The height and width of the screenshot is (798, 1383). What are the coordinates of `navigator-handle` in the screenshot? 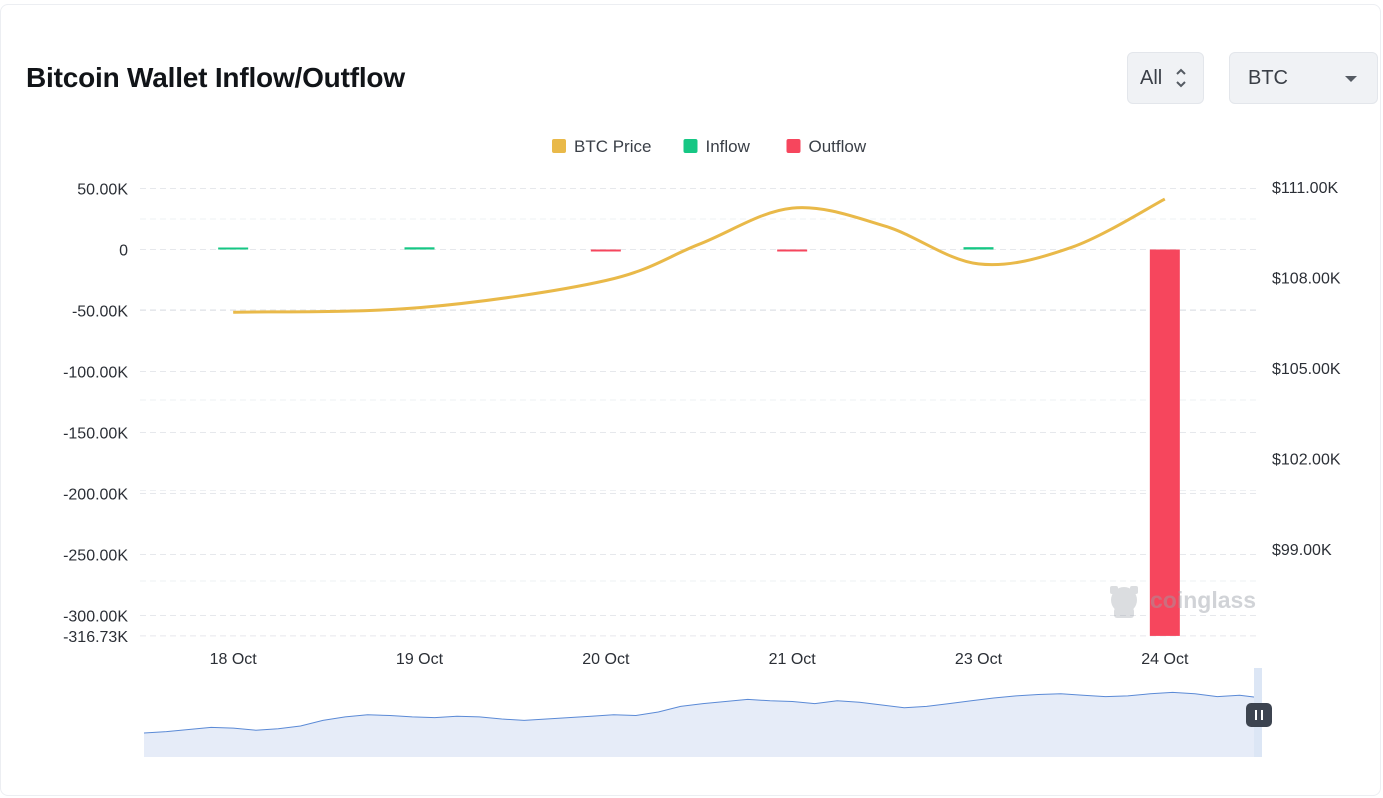 It's located at (1259, 715).